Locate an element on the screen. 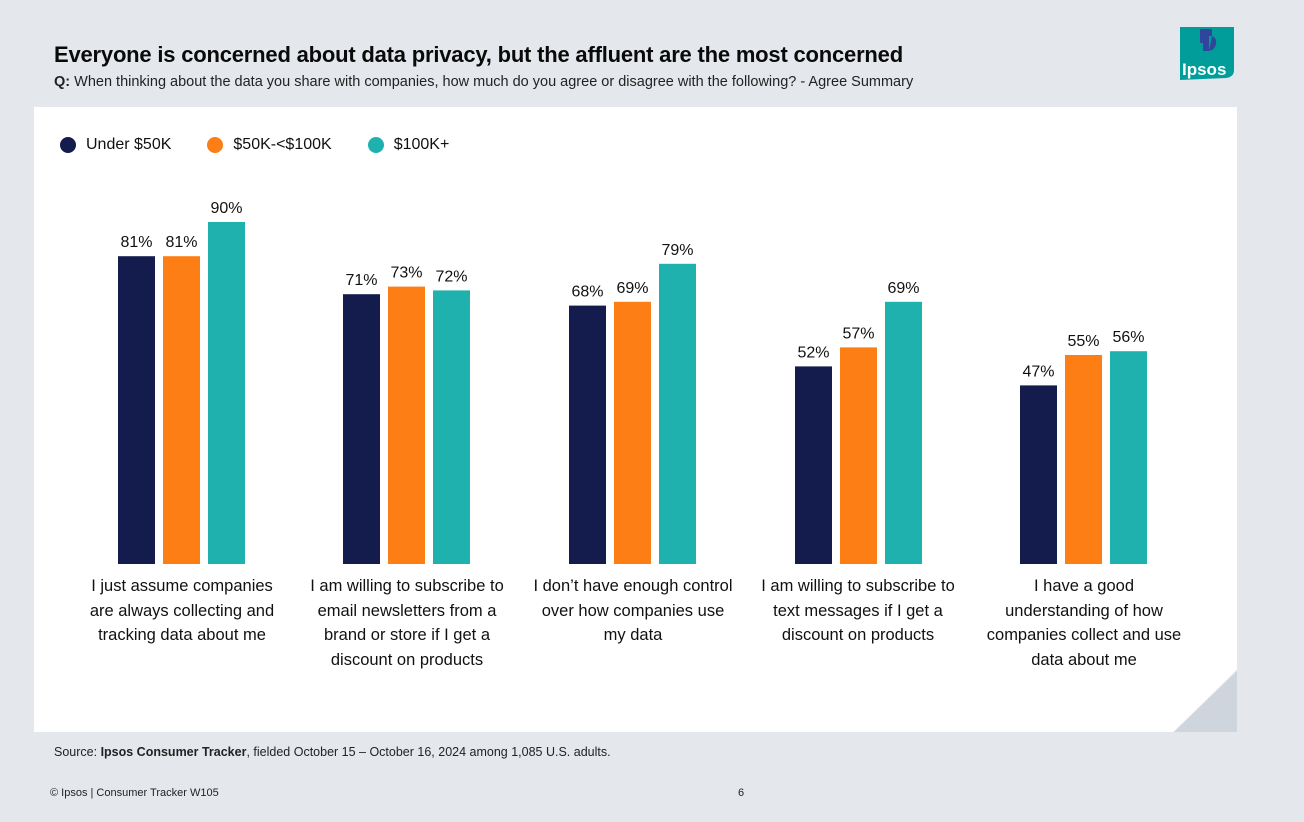 The image size is (1304, 822). legend-item-100k-plus: $100K+ is located at coordinates (408, 145).